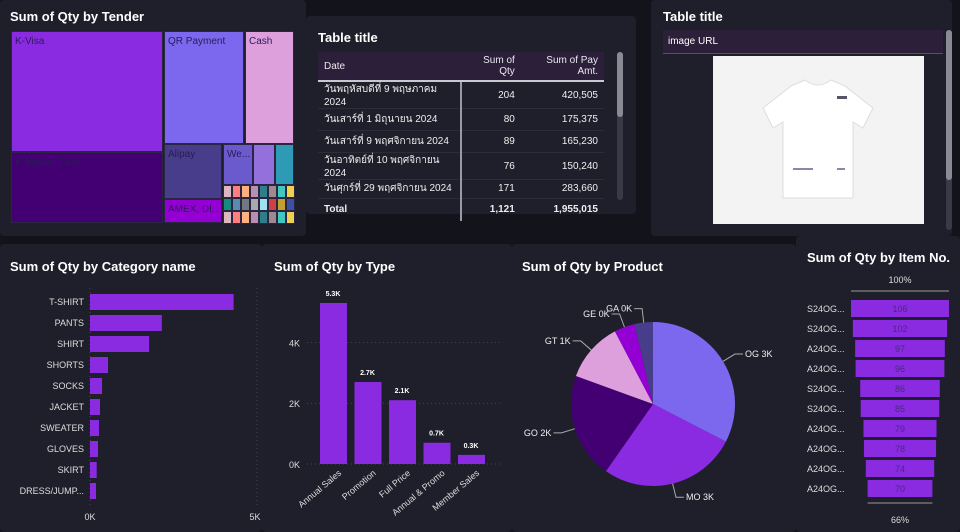  What do you see at coordinates (562, 66) in the screenshot?
I see `col-pay: Sum of Pay Amt.` at bounding box center [562, 66].